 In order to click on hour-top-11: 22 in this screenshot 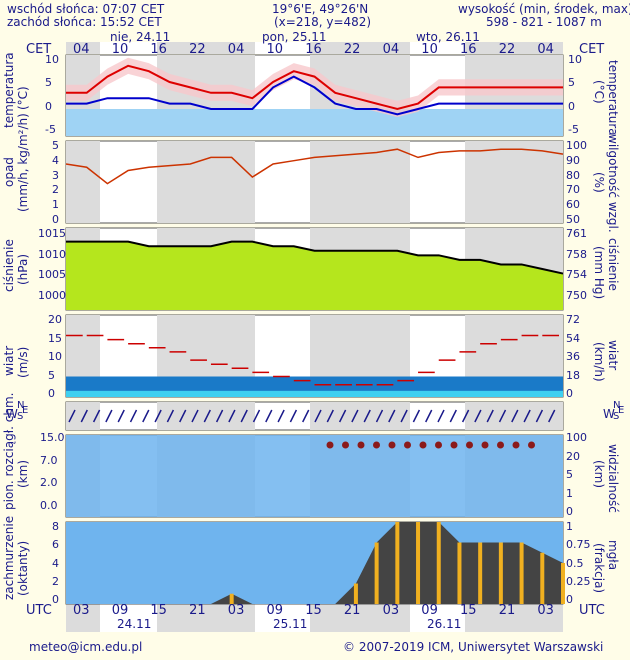, I will do `click(507, 49)`.